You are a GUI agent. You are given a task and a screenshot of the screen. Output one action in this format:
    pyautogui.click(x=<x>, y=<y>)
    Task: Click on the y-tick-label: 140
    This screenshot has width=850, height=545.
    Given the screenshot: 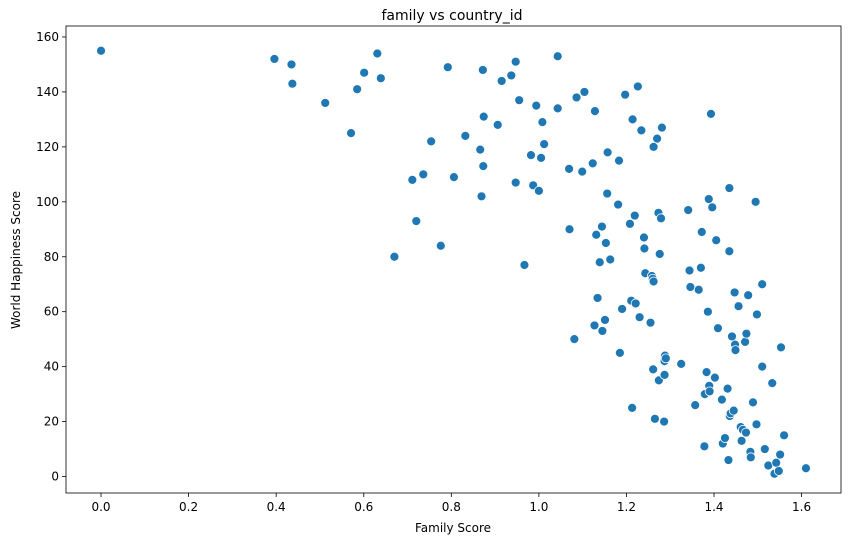 What is the action you would take?
    pyautogui.click(x=47, y=92)
    